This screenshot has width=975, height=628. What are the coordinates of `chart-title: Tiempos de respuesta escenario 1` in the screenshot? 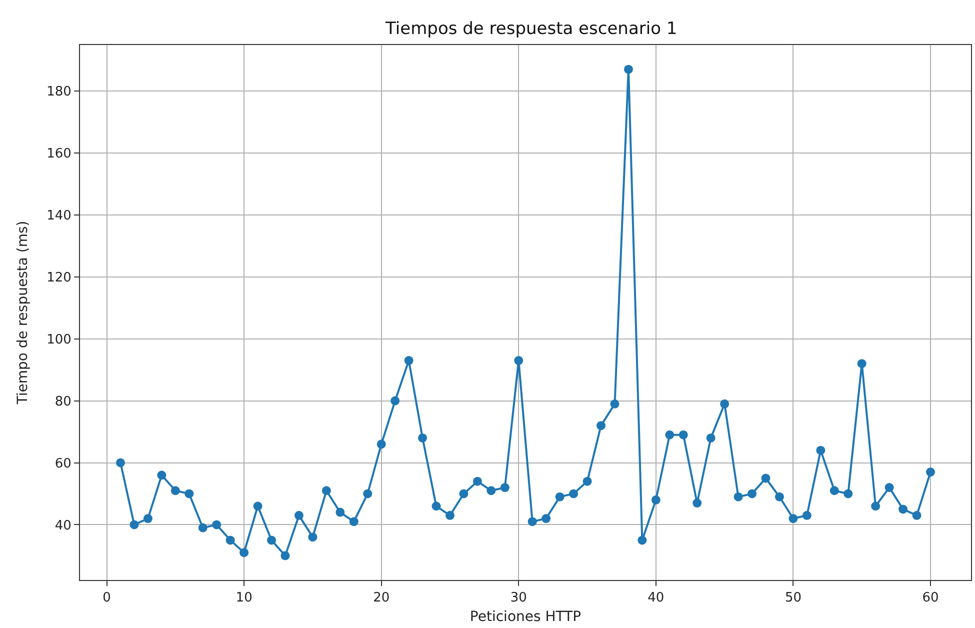 It's located at (531, 29).